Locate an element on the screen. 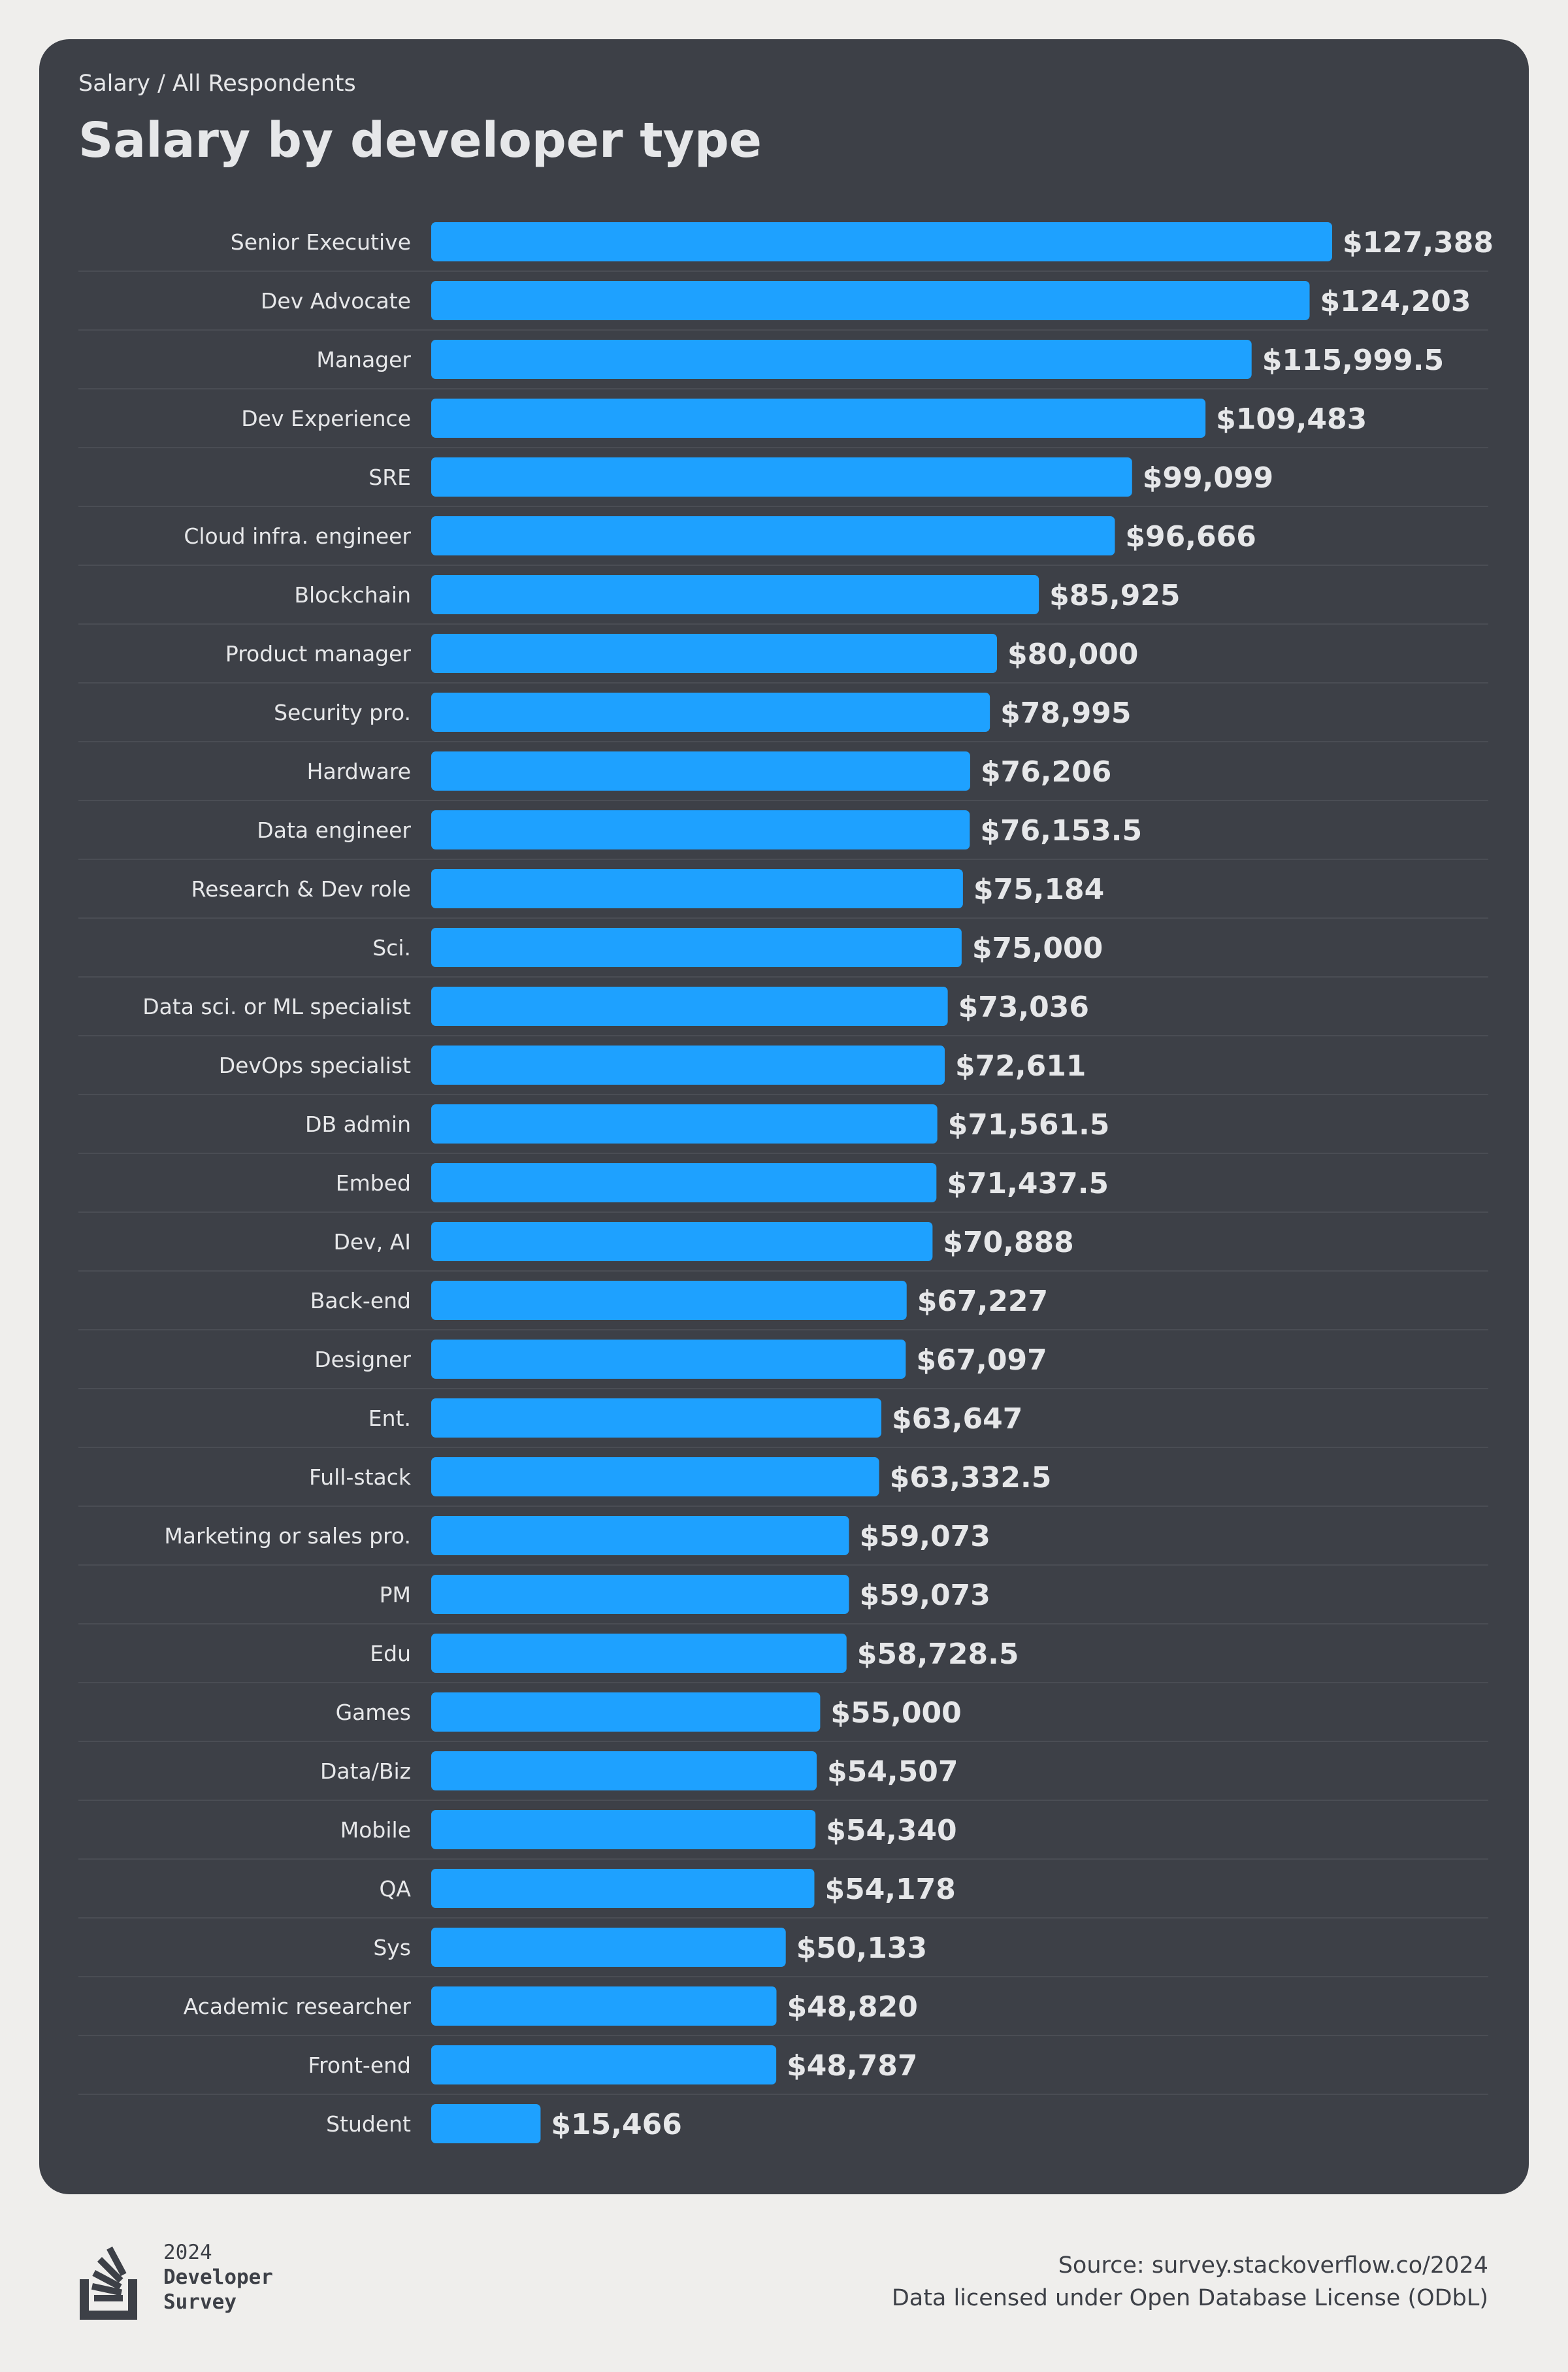  category-label: Embed is located at coordinates (373, 1183).